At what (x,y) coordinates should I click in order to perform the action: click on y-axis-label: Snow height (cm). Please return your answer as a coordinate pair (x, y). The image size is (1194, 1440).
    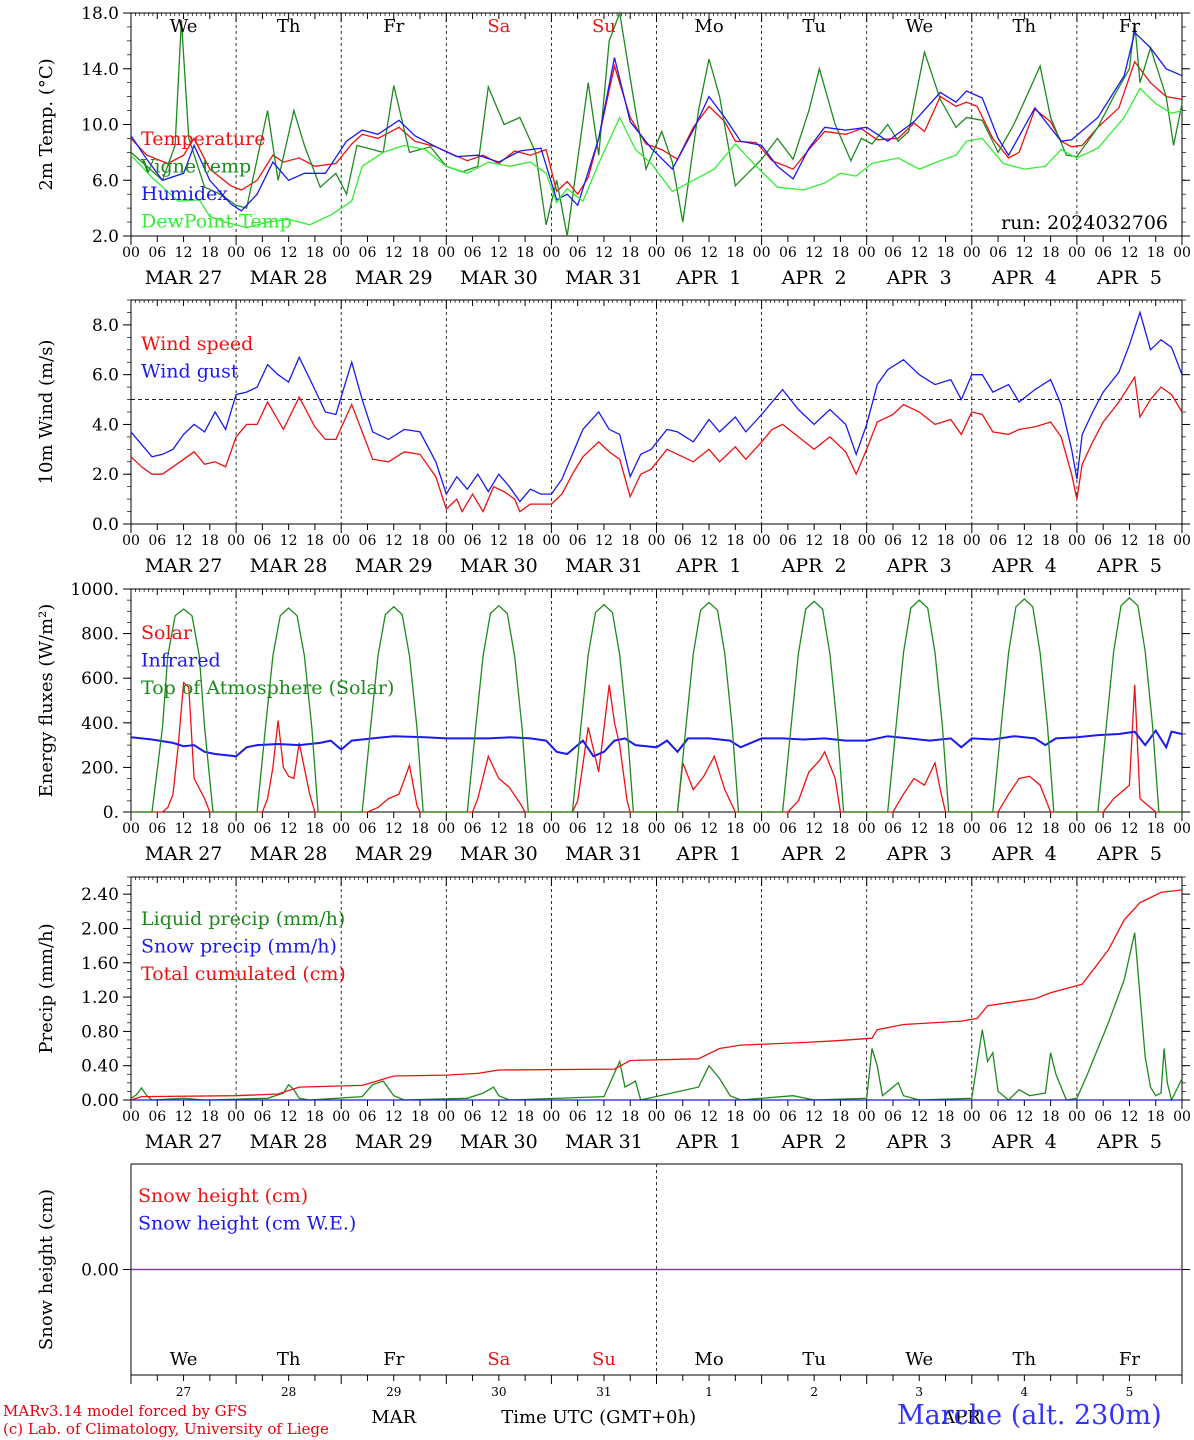
    Looking at the image, I should click on (46, 1269).